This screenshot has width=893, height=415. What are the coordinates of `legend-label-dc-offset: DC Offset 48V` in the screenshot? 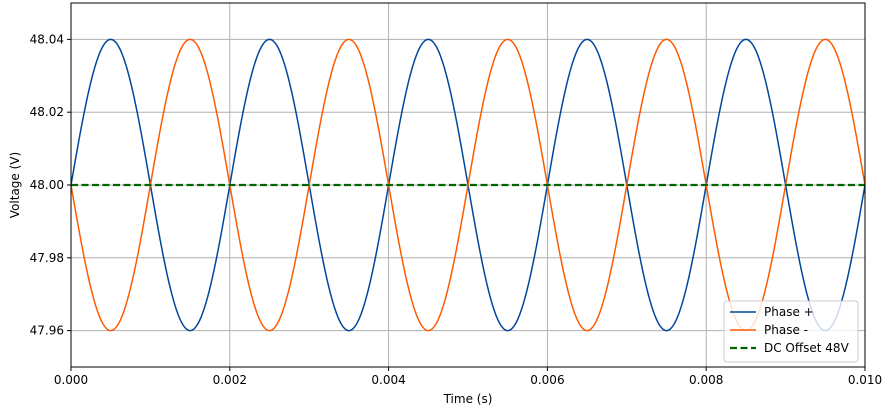 It's located at (807, 348).